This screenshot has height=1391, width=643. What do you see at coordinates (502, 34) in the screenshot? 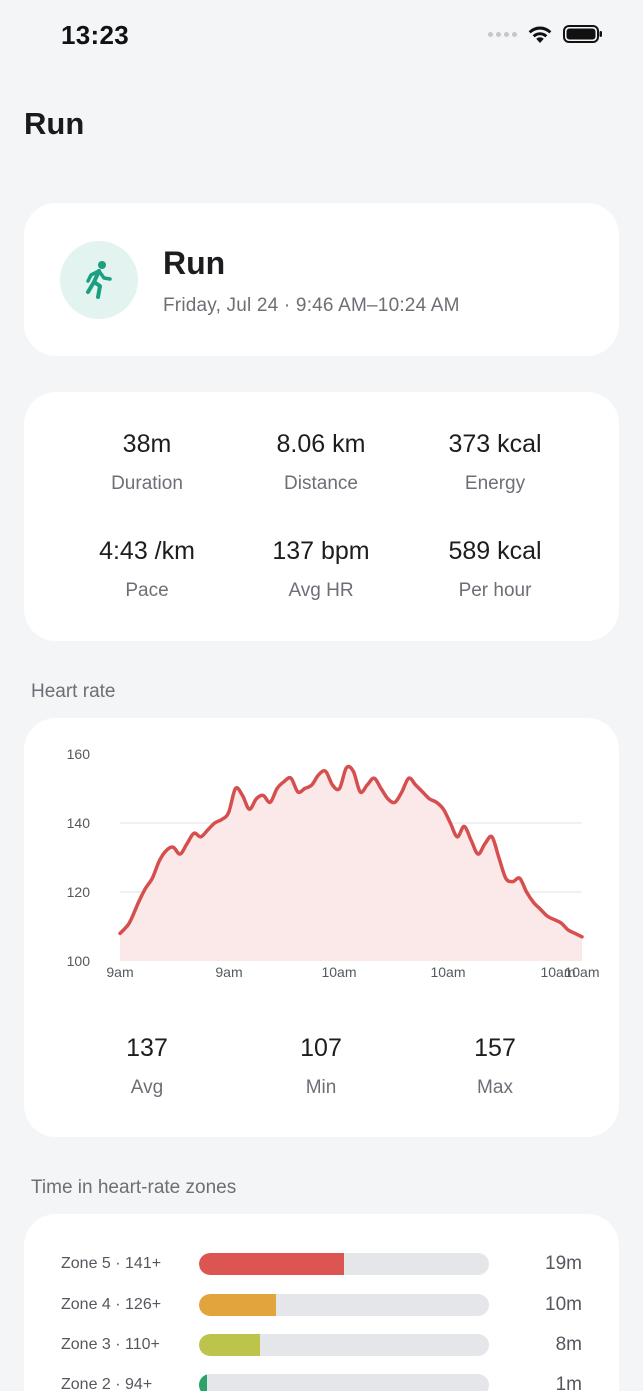
I see `cellular-signal-icon` at bounding box center [502, 34].